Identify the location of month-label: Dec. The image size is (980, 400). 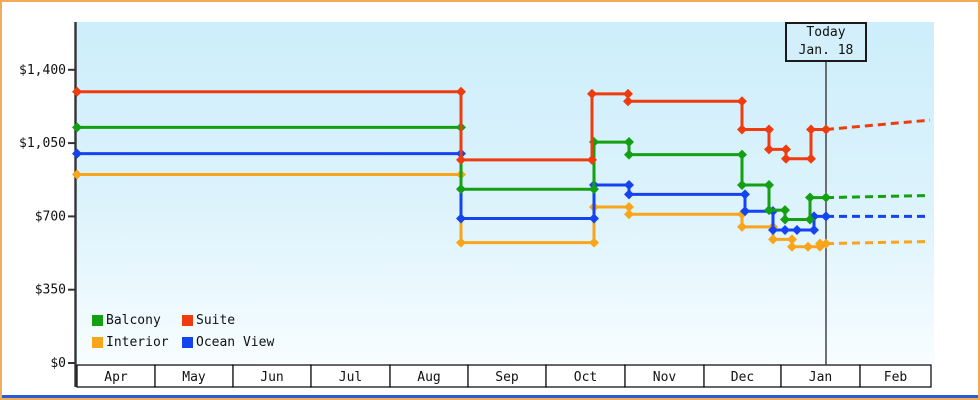
(742, 377).